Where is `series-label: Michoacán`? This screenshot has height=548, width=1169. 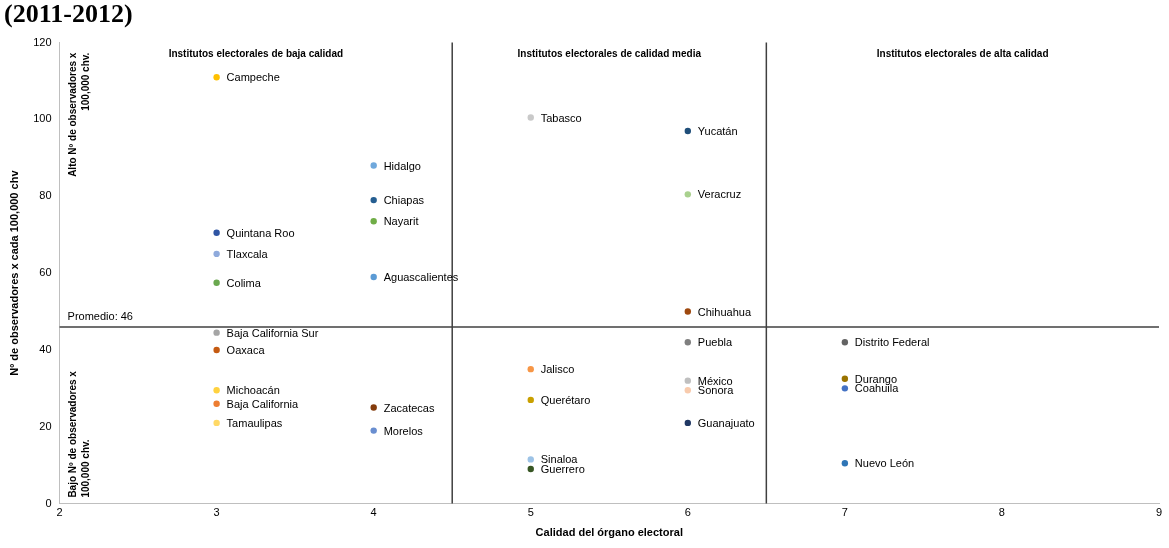 series-label: Michoacán is located at coordinates (253, 390).